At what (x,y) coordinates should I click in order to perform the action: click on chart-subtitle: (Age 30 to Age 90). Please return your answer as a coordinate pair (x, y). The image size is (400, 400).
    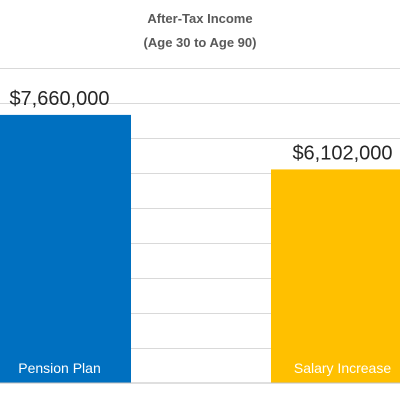
    Looking at the image, I should click on (200, 42).